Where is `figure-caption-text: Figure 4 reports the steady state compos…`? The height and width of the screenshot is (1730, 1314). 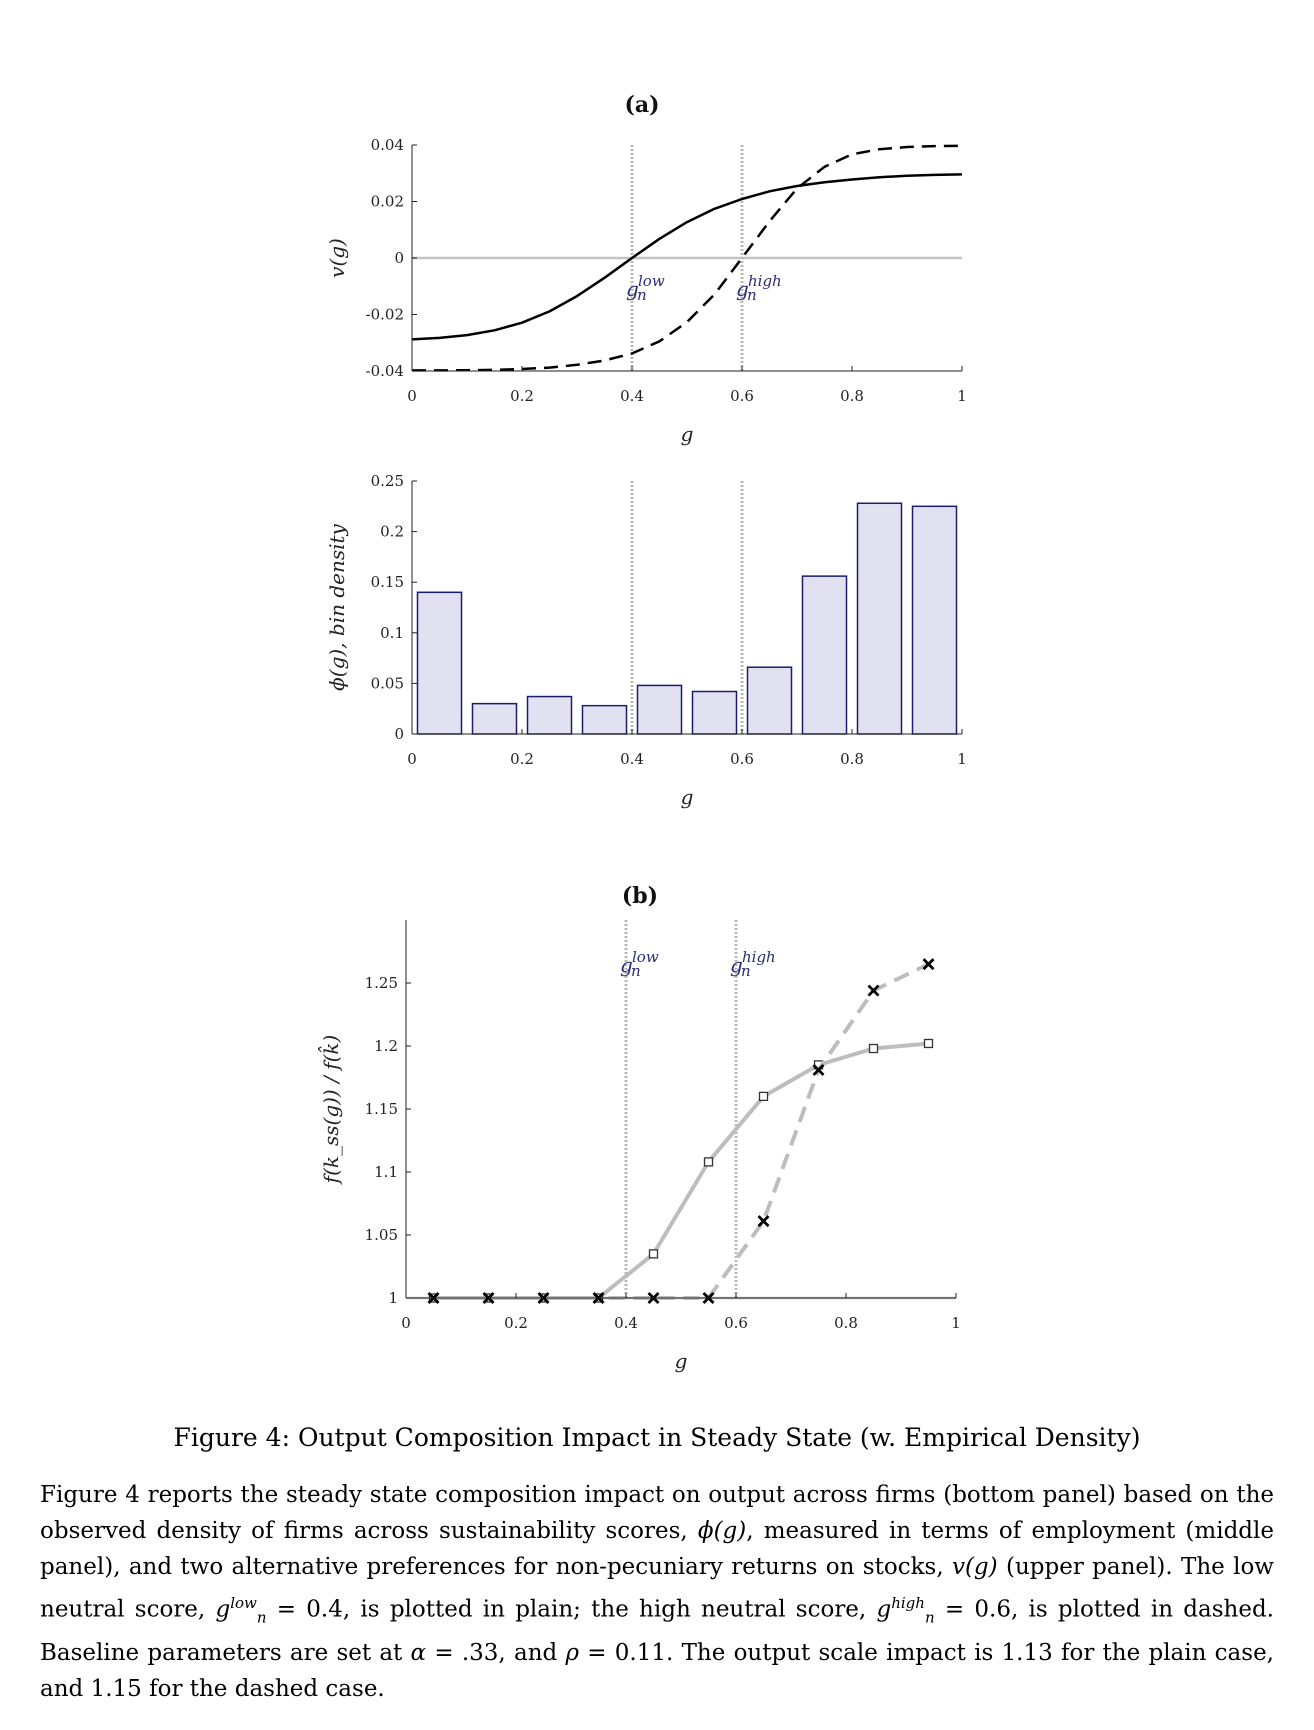
figure-caption-text: Figure 4 reports the steady state compos… is located at coordinates (657, 1592).